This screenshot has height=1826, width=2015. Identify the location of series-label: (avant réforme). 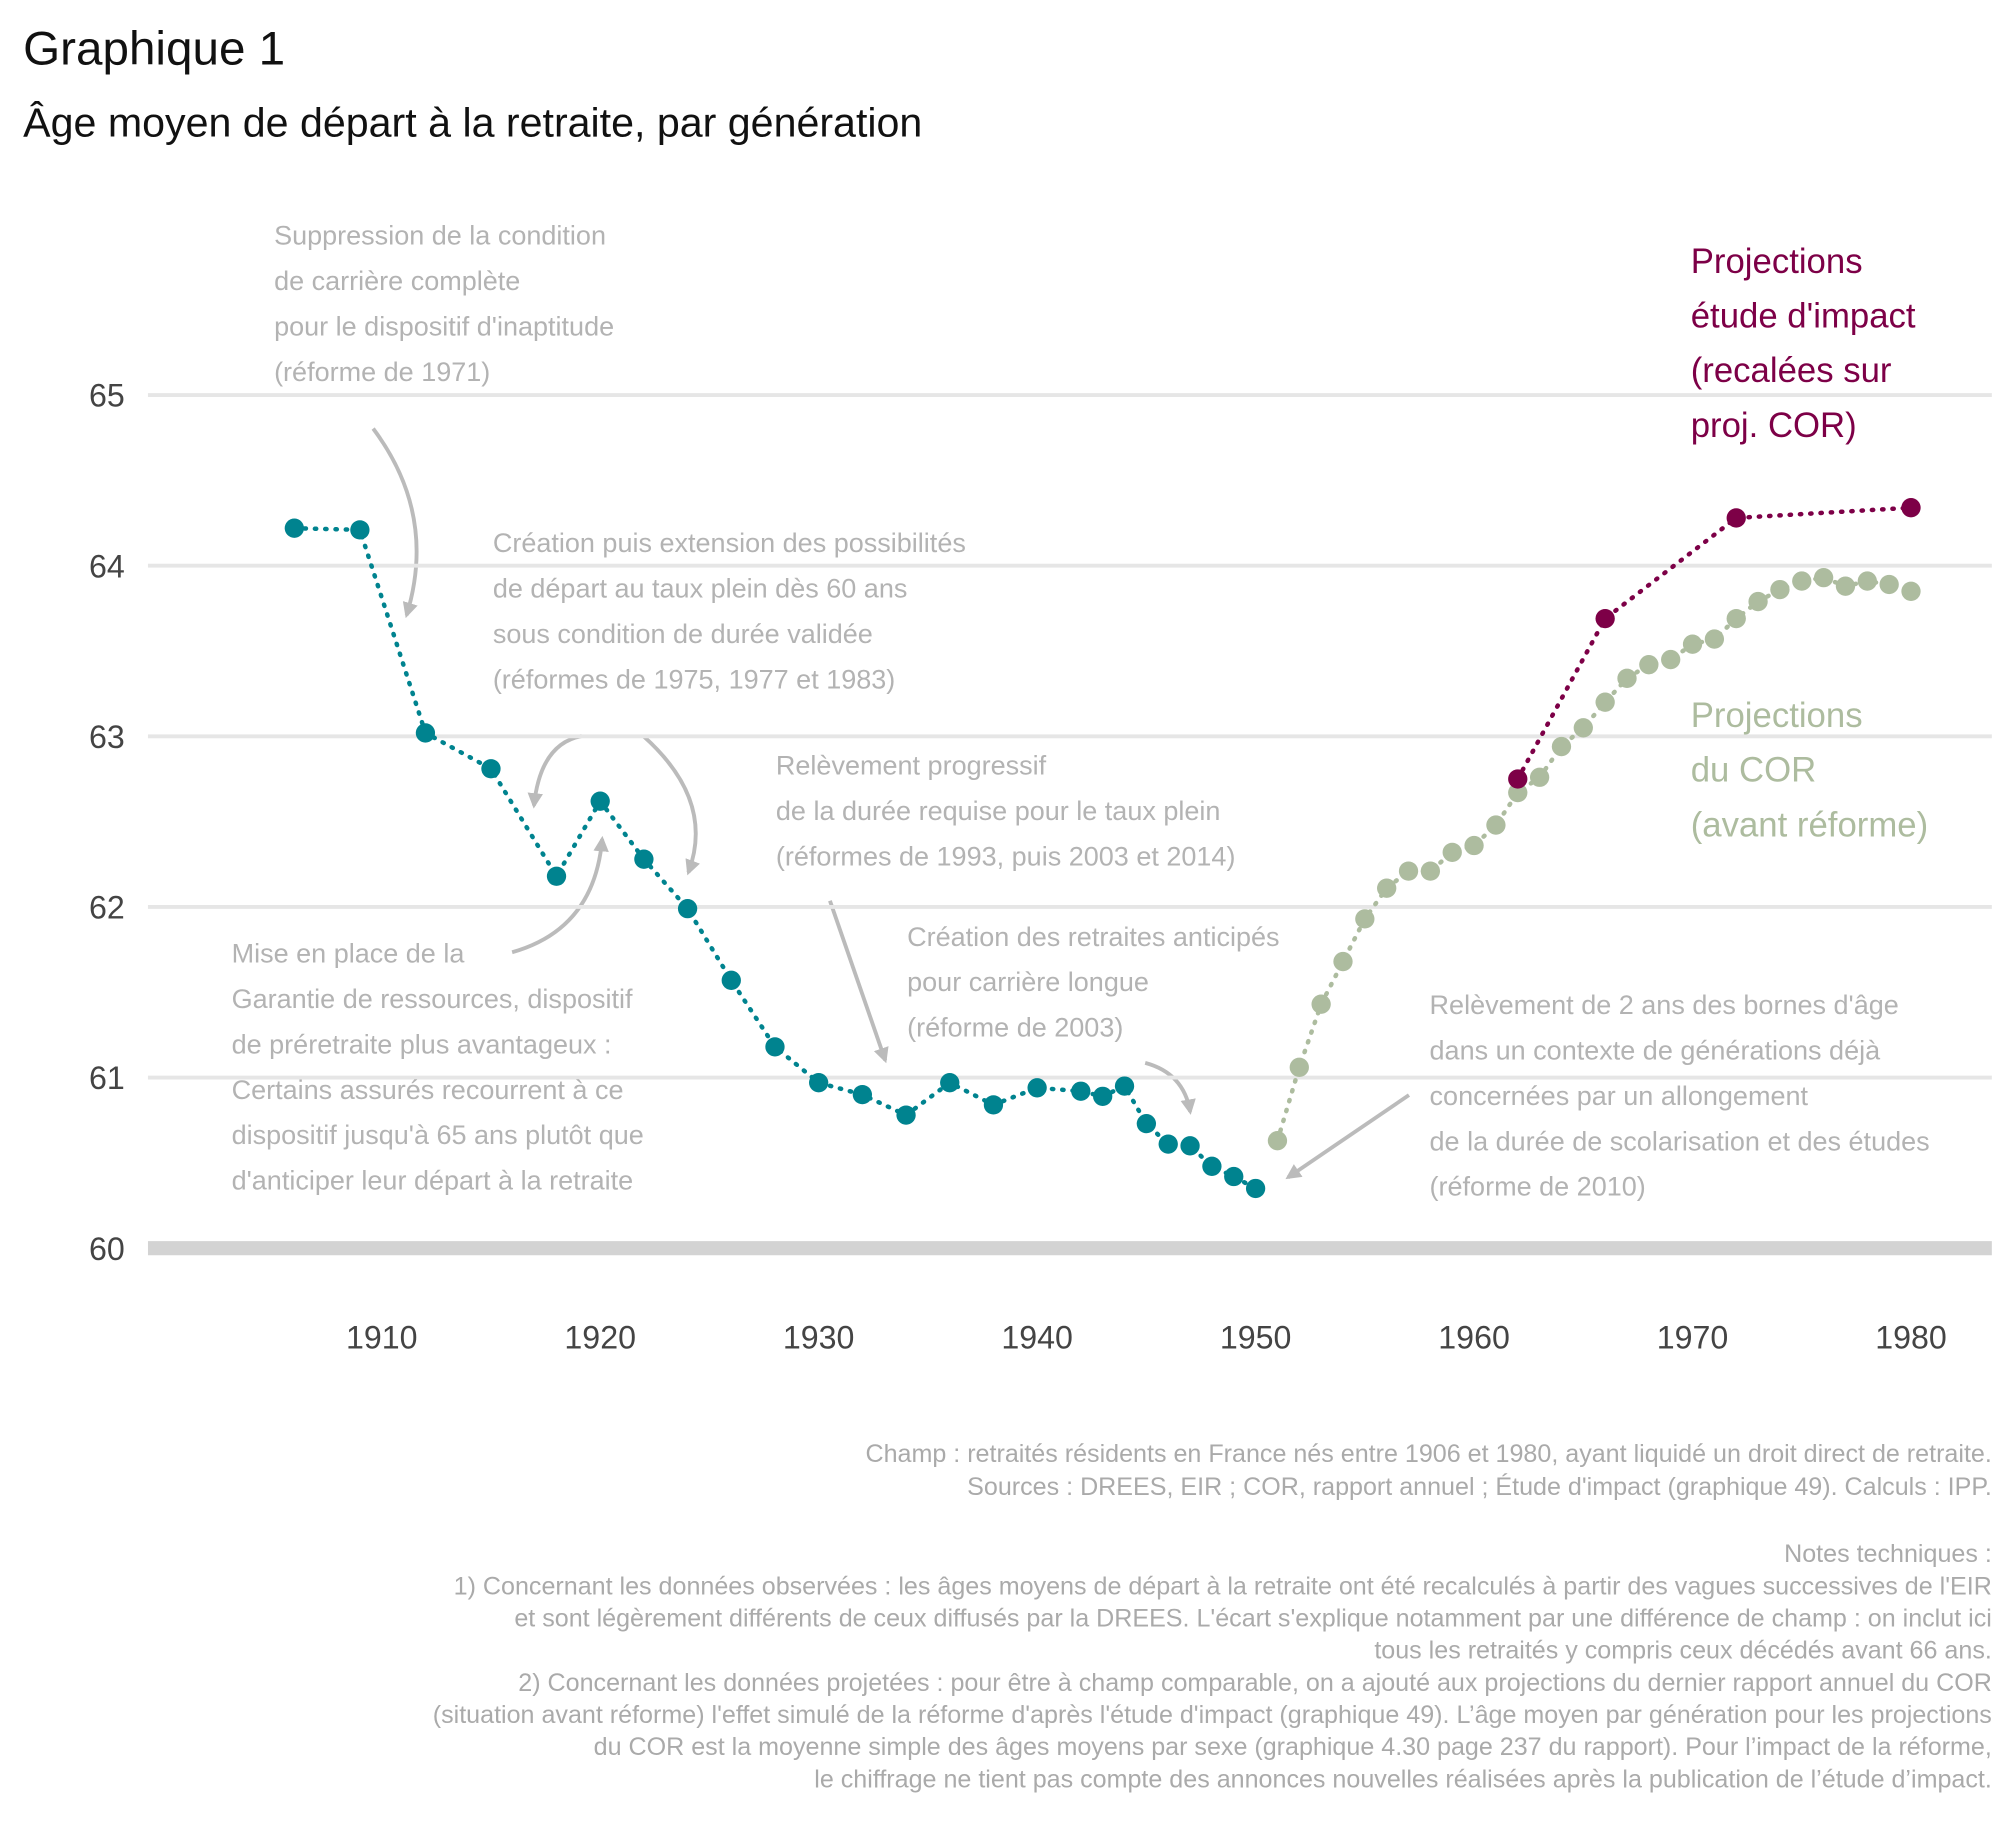
(1809, 825).